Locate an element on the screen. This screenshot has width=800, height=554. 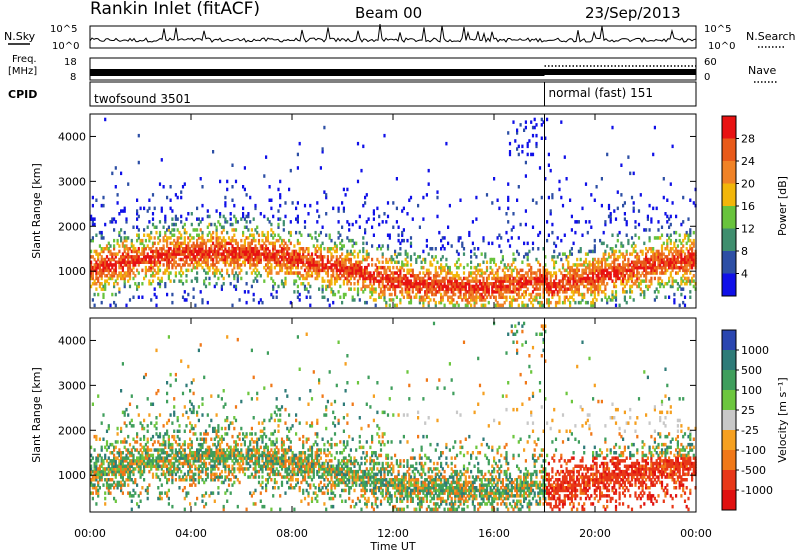
colorbar-tick-label: 24 is located at coordinates (748, 161).